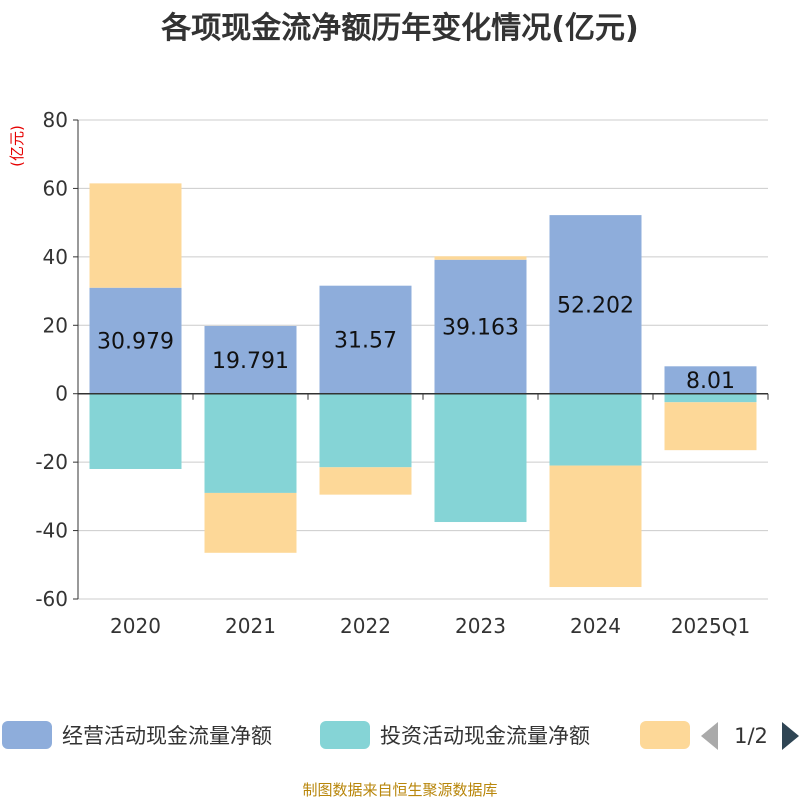 The height and width of the screenshot is (800, 800). I want to click on data-label-2020: 30.979, so click(135, 342).